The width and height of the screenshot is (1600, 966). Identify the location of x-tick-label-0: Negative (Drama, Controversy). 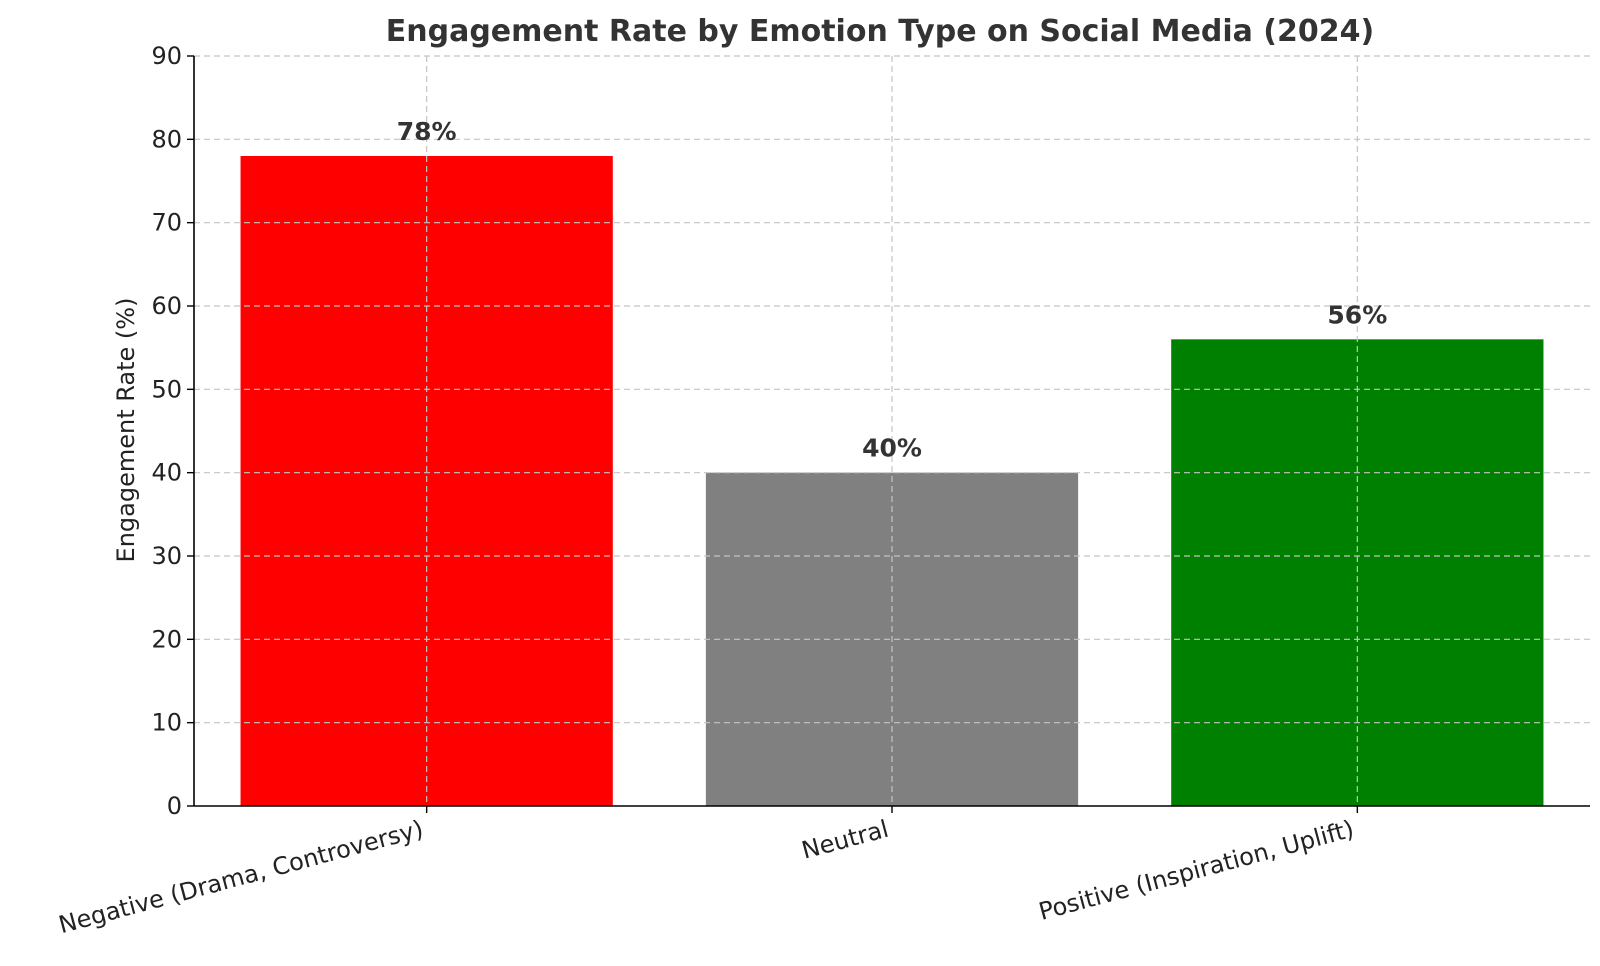
(241, 877).